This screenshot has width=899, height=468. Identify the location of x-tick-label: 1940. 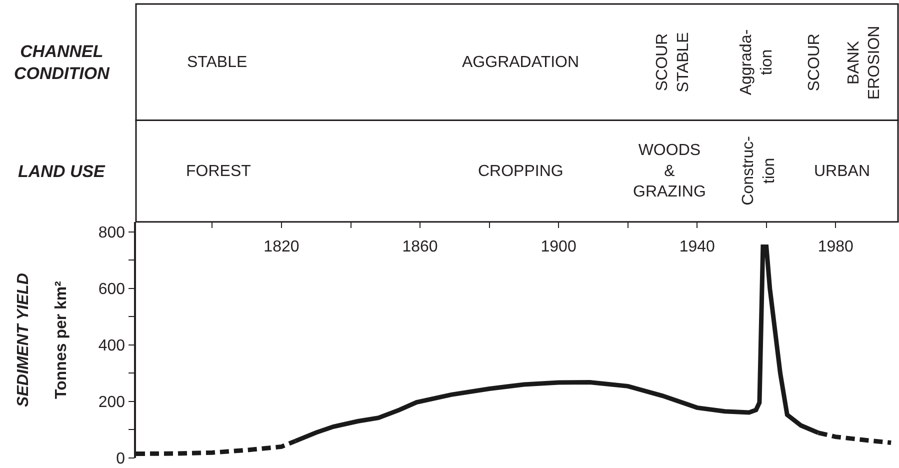
(697, 247).